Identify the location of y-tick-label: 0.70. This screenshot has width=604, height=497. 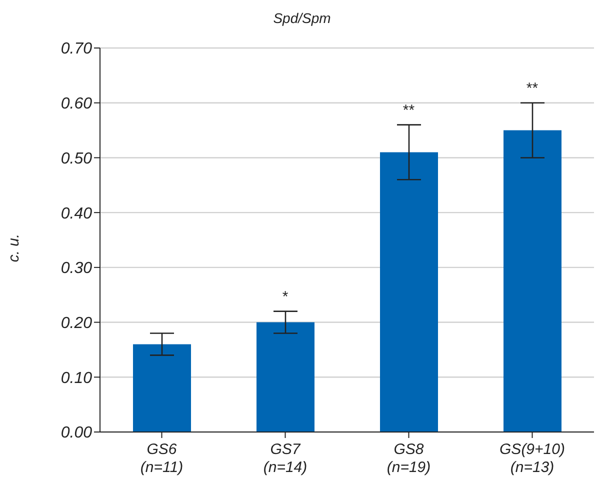
(76, 49).